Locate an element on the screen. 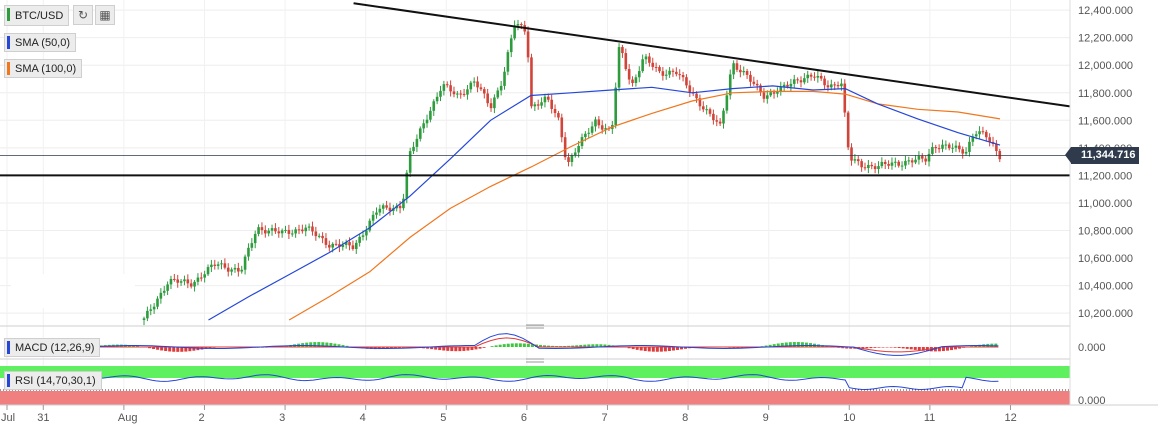 The height and width of the screenshot is (437, 1158). rsi-tick-label: 0.000 is located at coordinates (1092, 401).